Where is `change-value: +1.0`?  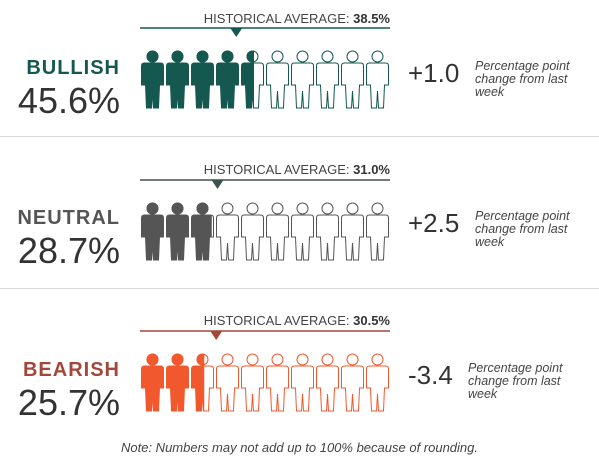
change-value: +1.0 is located at coordinates (434, 73).